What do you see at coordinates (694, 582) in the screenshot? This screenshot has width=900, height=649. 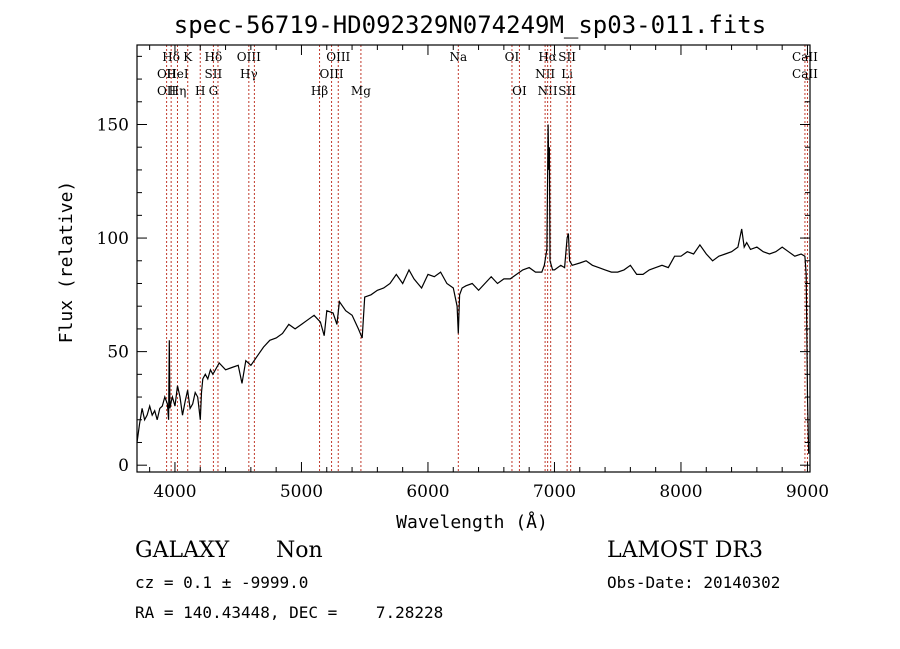 I see `observation-date: Obs-Date: 20140302` at bounding box center [694, 582].